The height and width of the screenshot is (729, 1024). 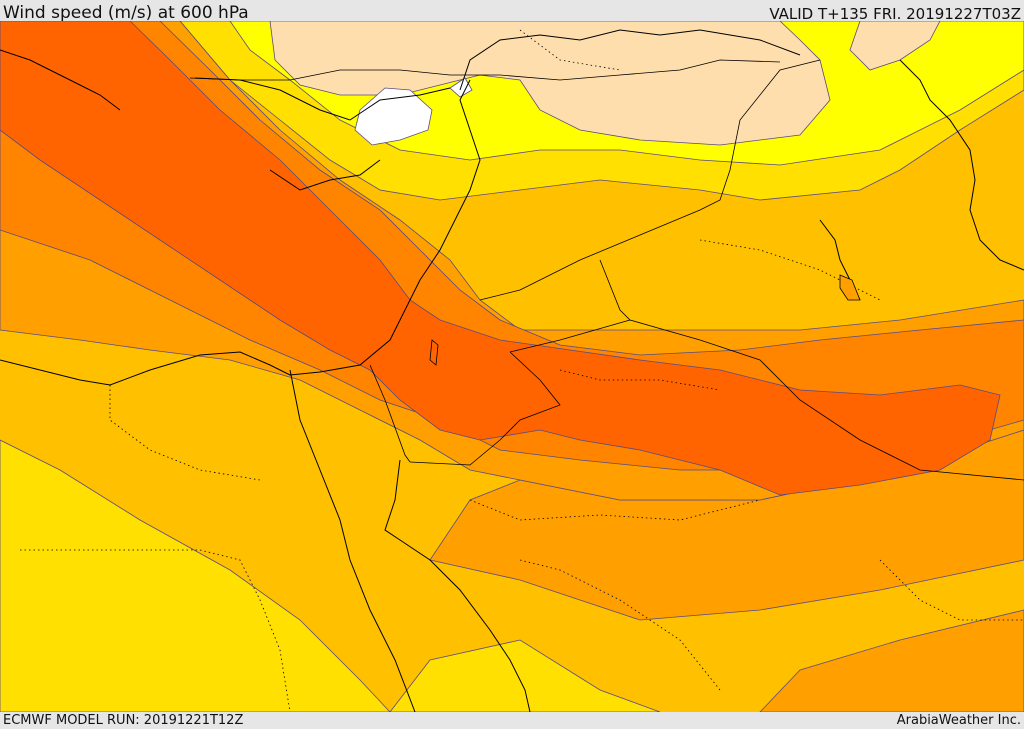 What do you see at coordinates (550, 83) in the screenshot?
I see `band-north-beige` at bounding box center [550, 83].